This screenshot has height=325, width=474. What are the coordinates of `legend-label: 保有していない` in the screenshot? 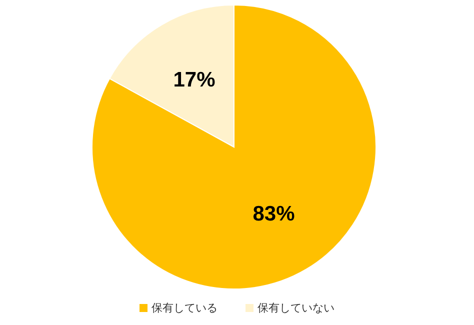 It's located at (296, 308).